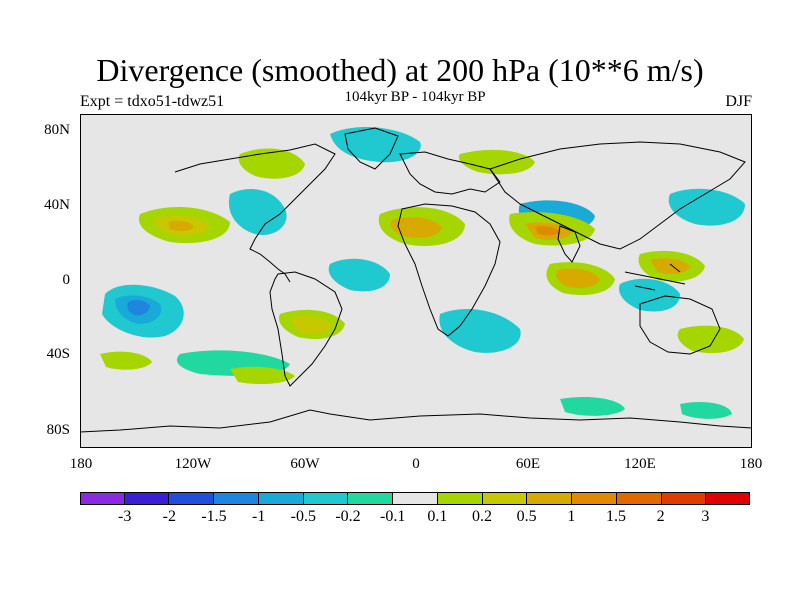 The width and height of the screenshot is (800, 600). I want to click on coastline-indonesia, so click(655, 277).